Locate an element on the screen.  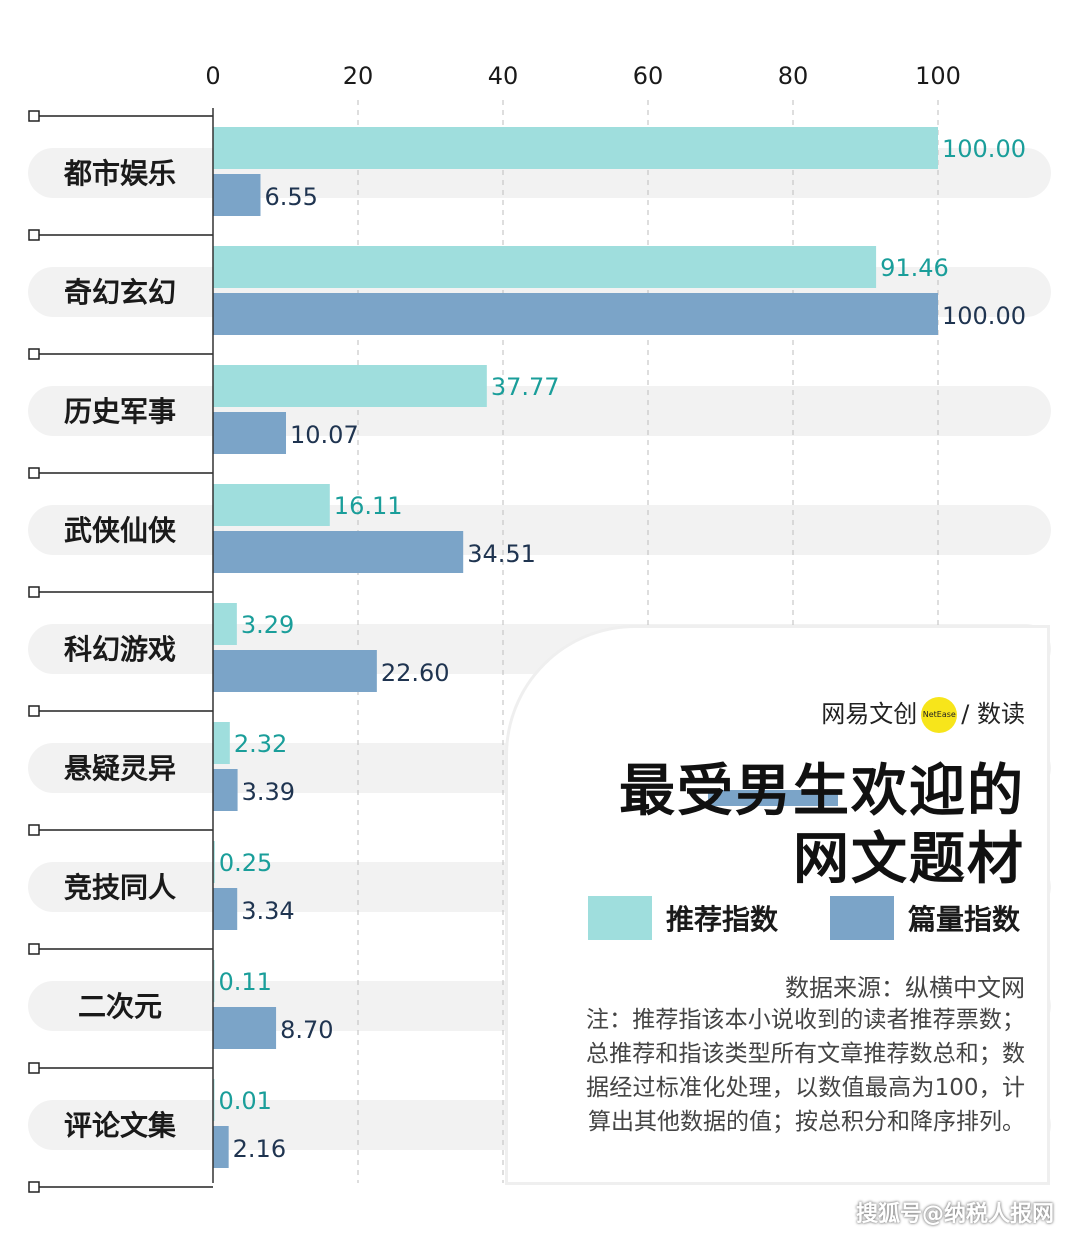
value-label-volume: 8.70 is located at coordinates (306, 1030).